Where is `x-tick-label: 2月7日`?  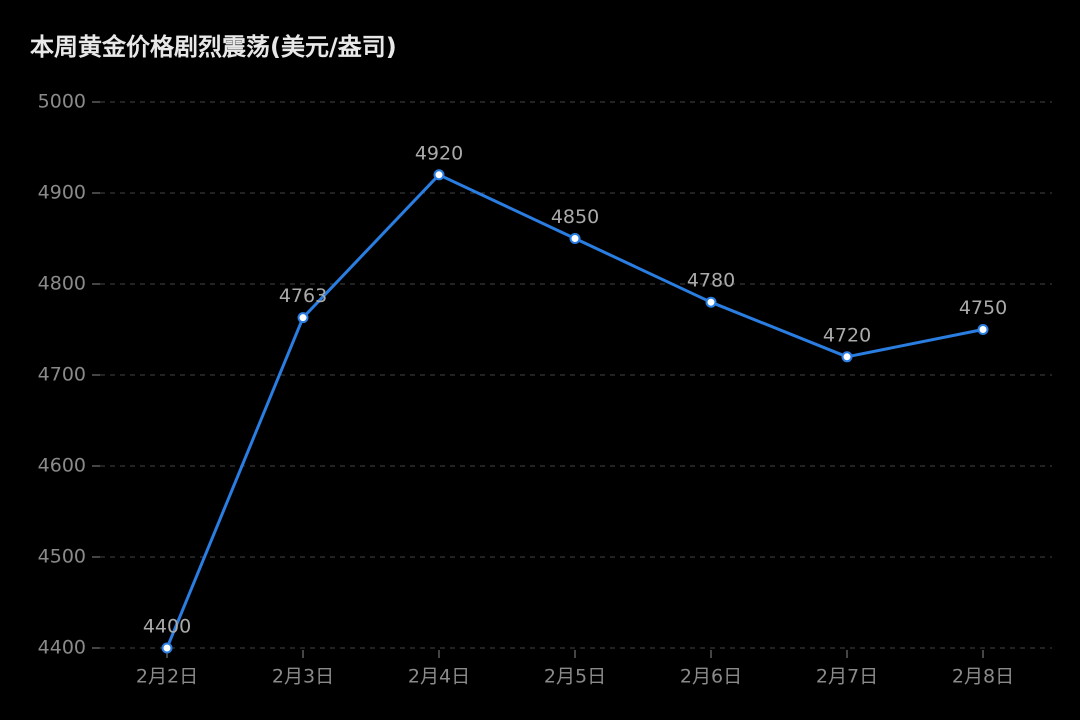 x-tick-label: 2月7日 is located at coordinates (847, 677).